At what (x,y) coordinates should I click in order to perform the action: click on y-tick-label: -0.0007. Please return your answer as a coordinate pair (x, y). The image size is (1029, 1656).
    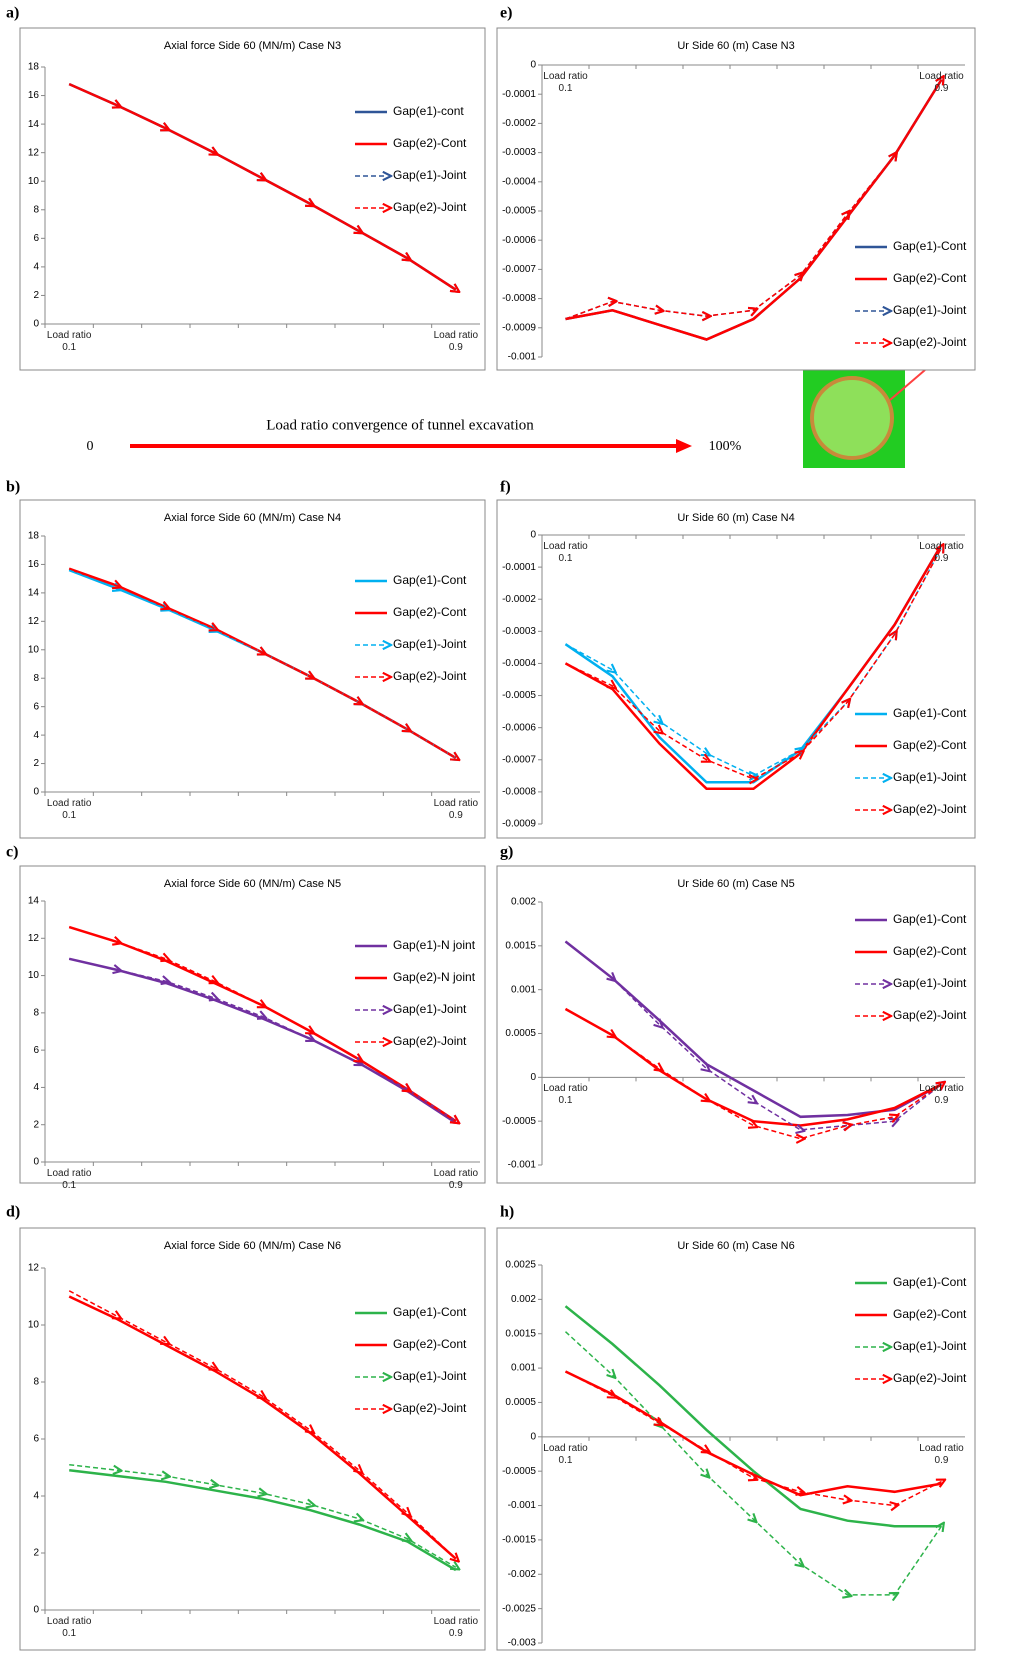
    Looking at the image, I should click on (519, 759).